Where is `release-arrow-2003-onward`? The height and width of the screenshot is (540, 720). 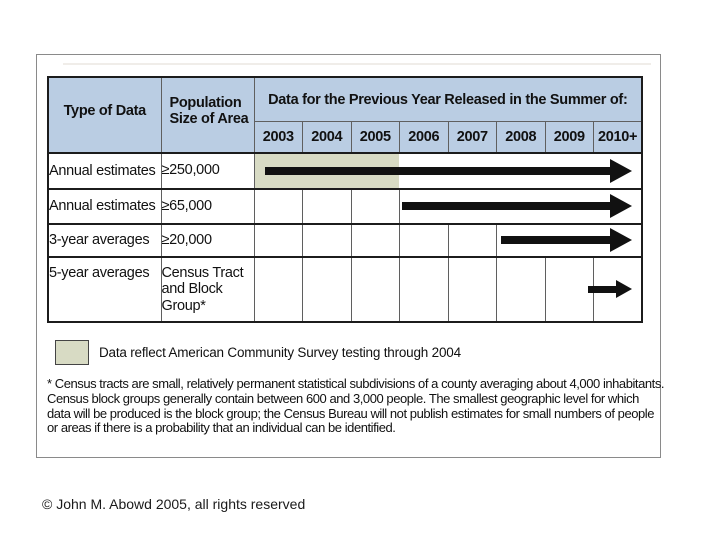
release-arrow-2003-onward is located at coordinates (448, 170).